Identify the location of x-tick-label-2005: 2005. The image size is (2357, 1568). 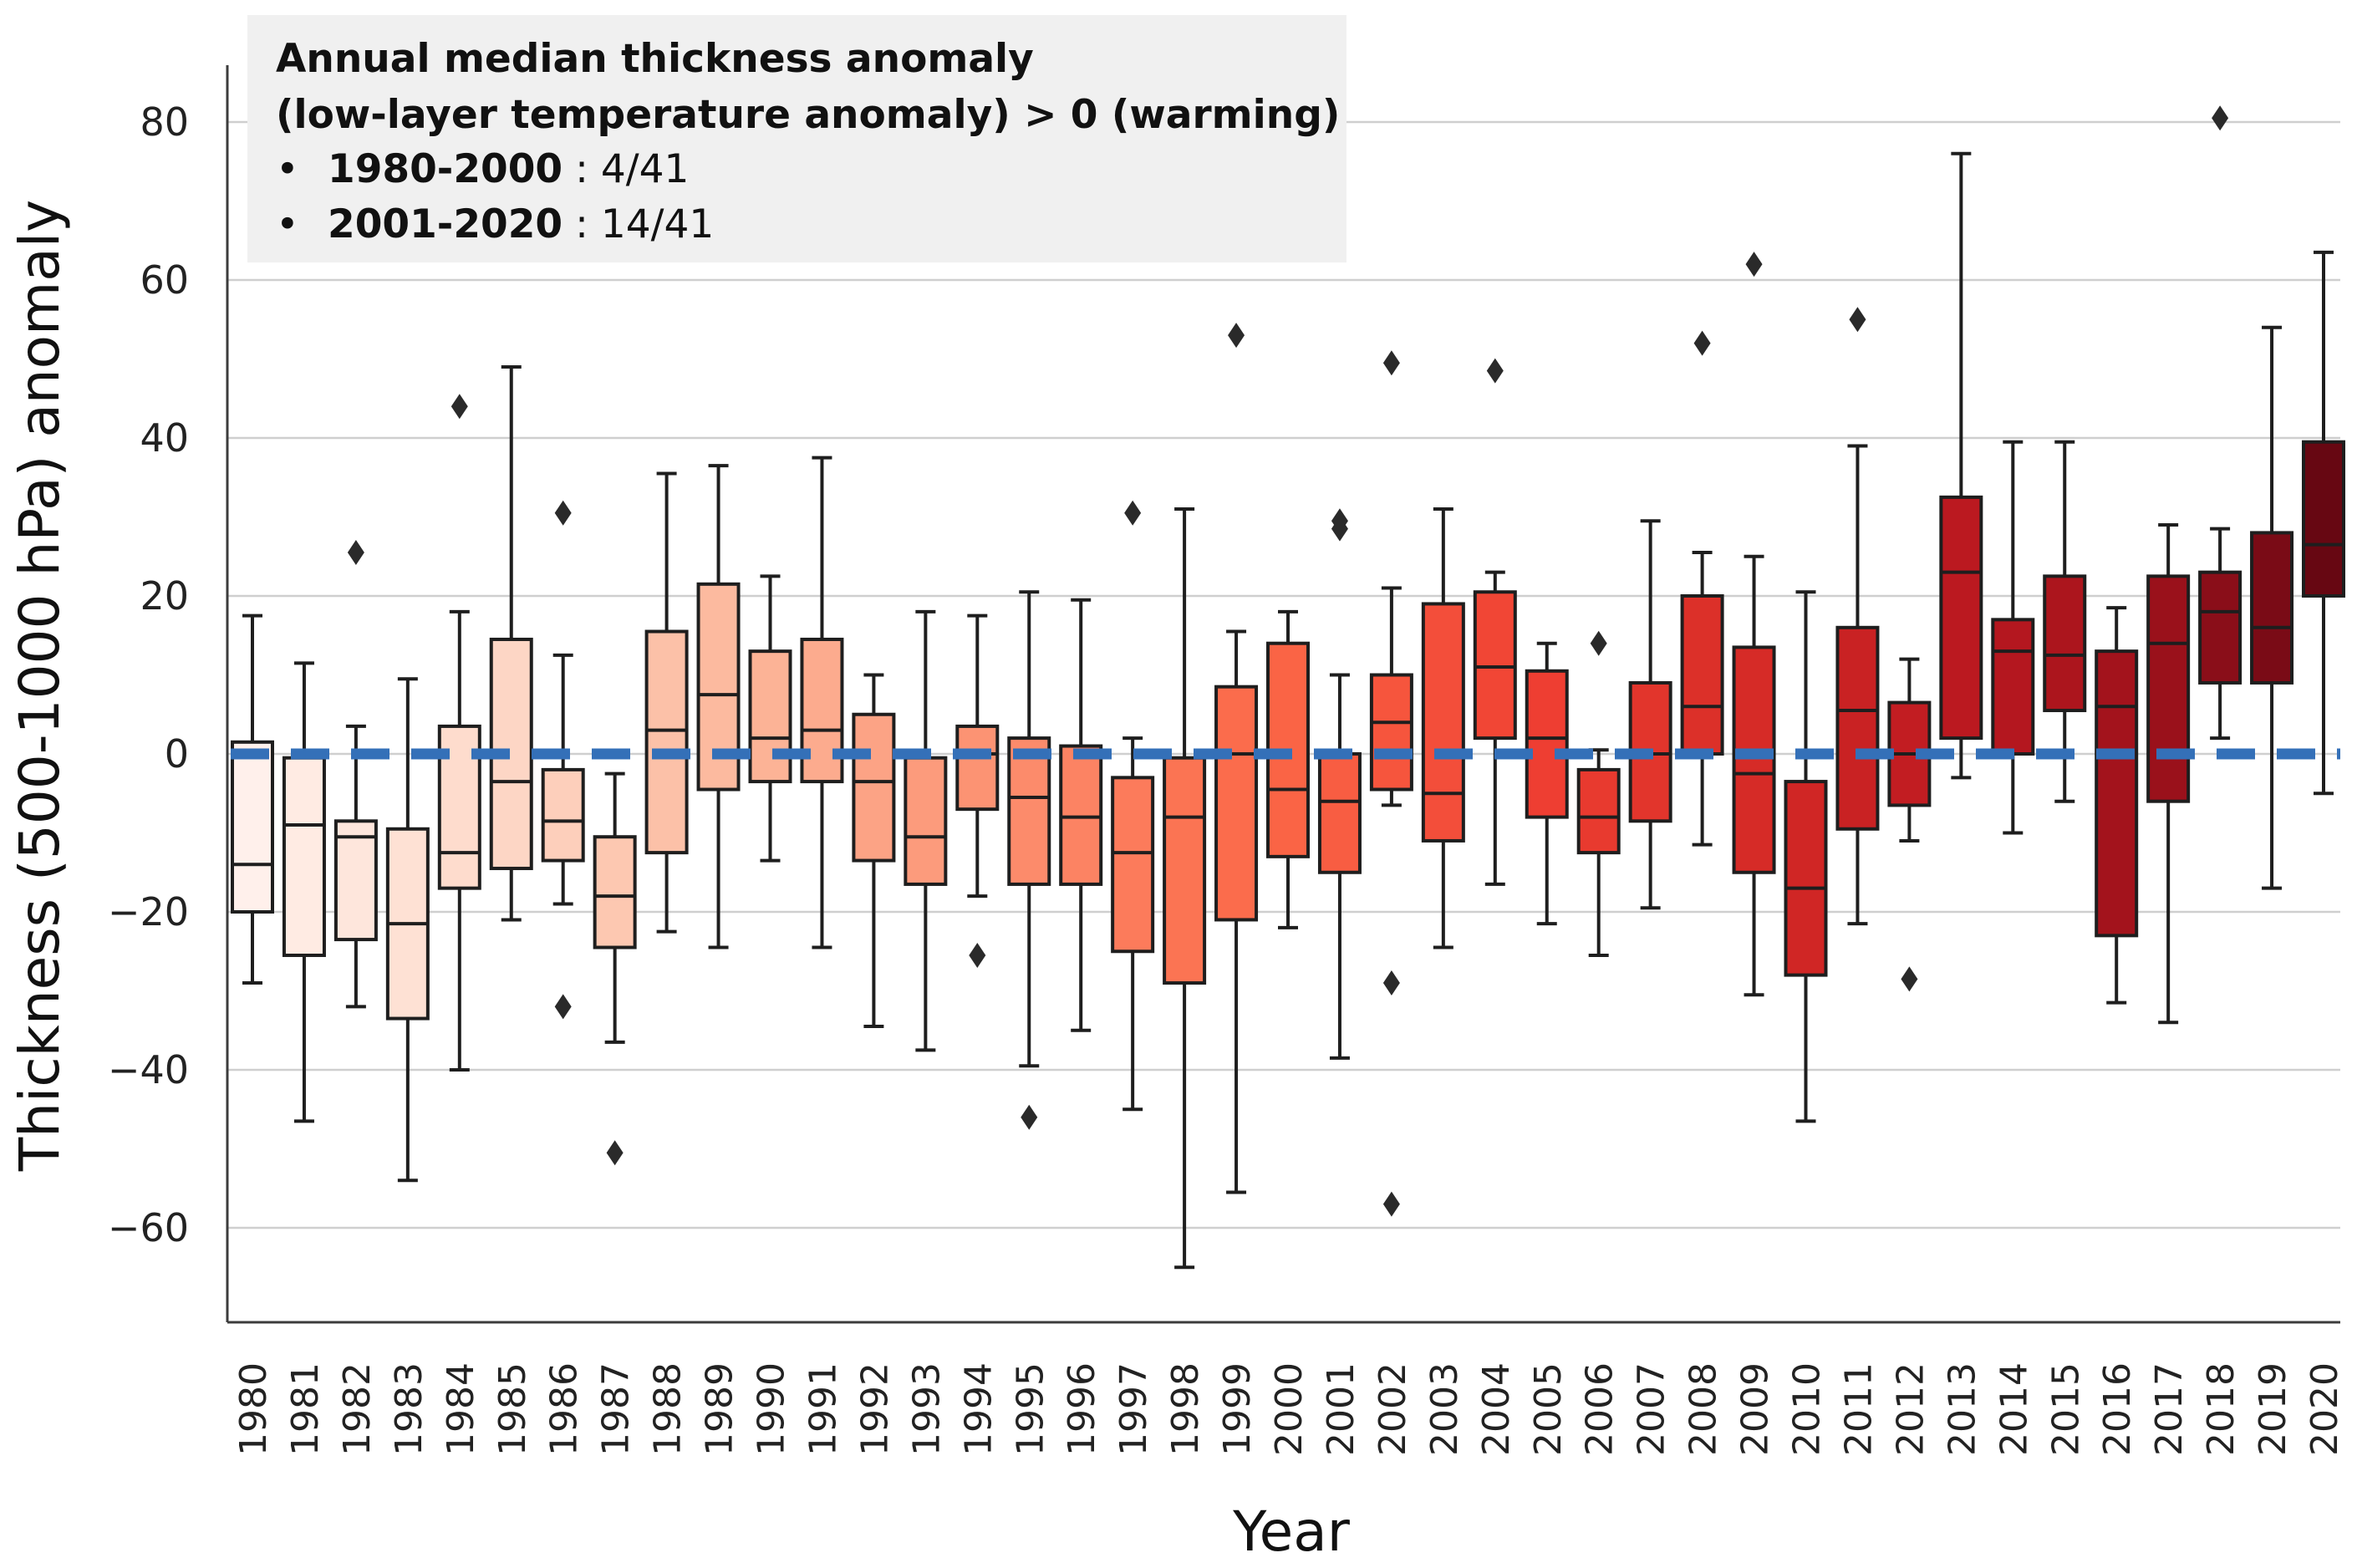
(1548, 1409).